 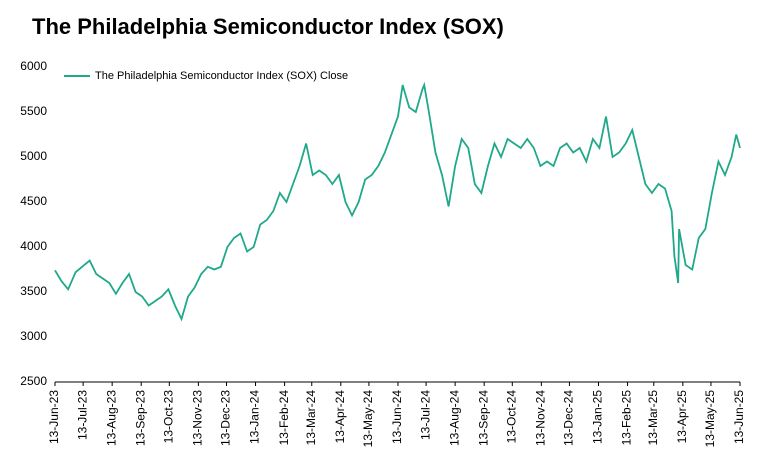 I want to click on x-tick-label: 13-Nov-24, so click(x=541, y=418).